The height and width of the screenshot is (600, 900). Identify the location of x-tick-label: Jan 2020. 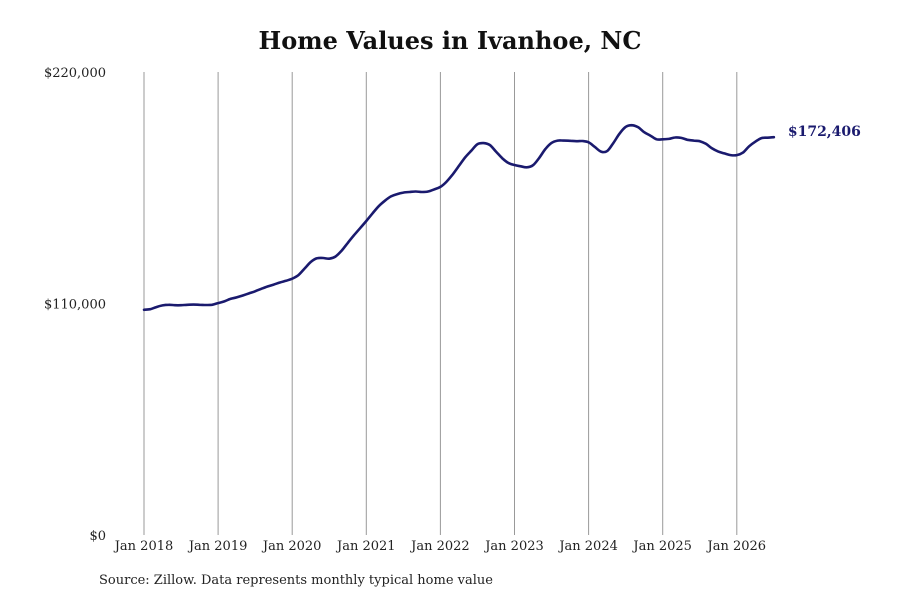
(291, 546).